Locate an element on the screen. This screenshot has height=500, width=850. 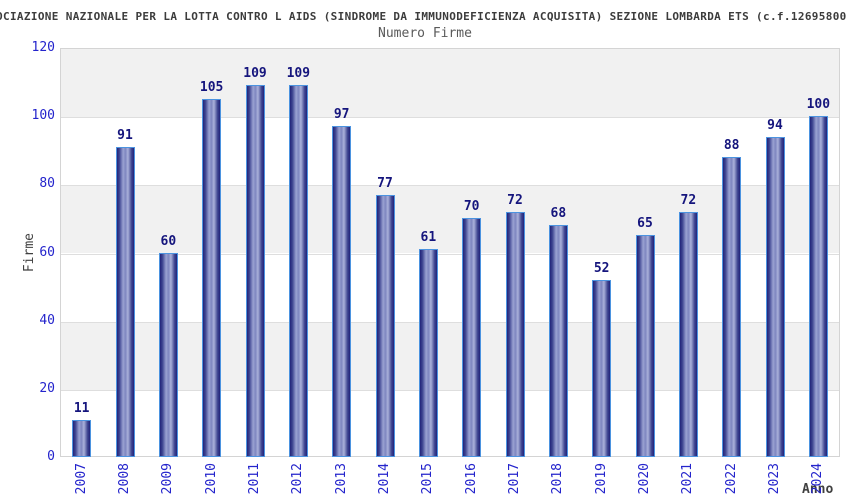
bar-value-label: 70 is located at coordinates (471, 207).